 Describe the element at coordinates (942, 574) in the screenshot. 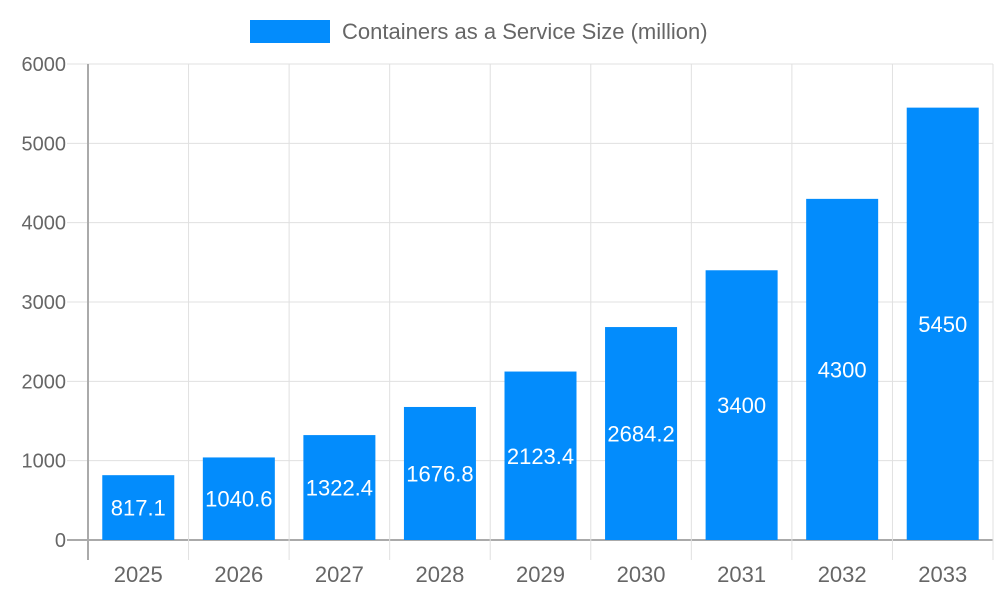

I see `x-tick-label: 2033` at that location.